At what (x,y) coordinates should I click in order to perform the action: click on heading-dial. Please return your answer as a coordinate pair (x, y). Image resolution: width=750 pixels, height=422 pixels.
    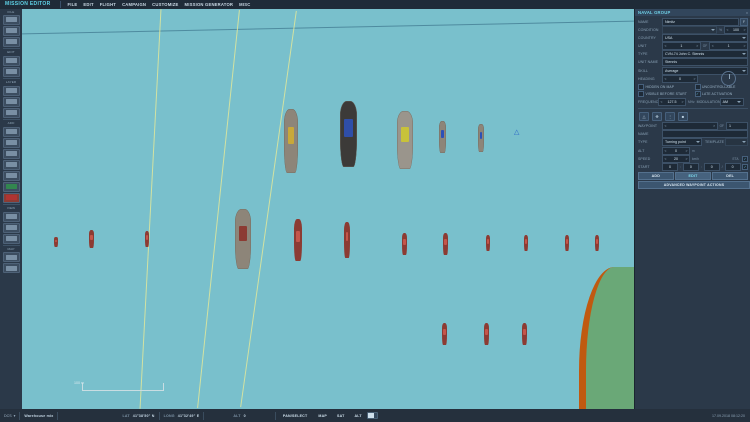
    Looking at the image, I should click on (728, 79).